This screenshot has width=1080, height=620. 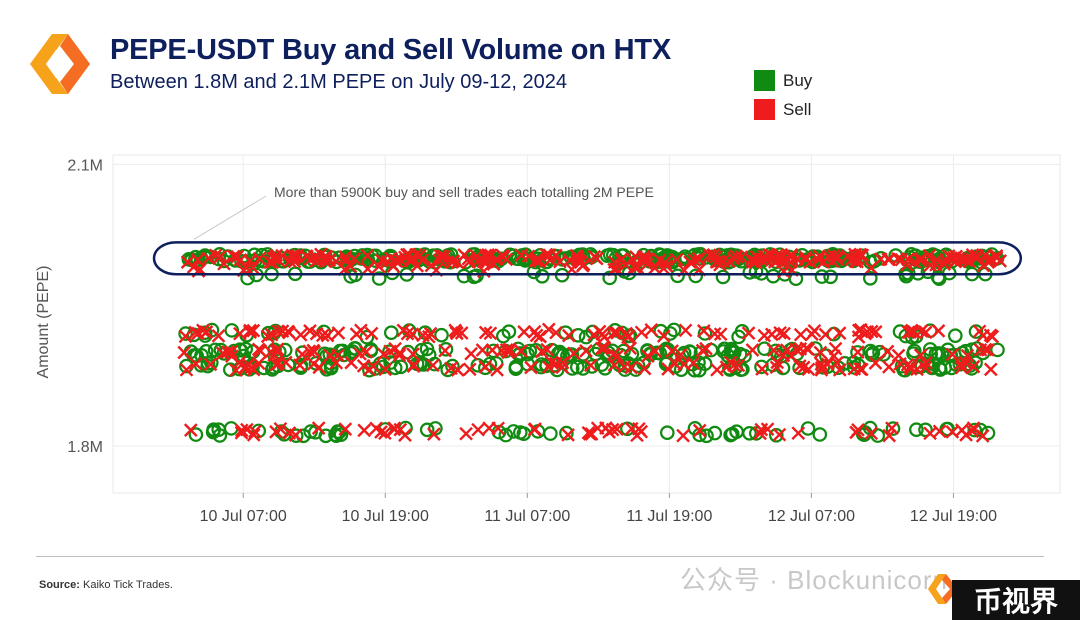 What do you see at coordinates (85, 165) in the screenshot?
I see `y-tick-label: 2.1M` at bounding box center [85, 165].